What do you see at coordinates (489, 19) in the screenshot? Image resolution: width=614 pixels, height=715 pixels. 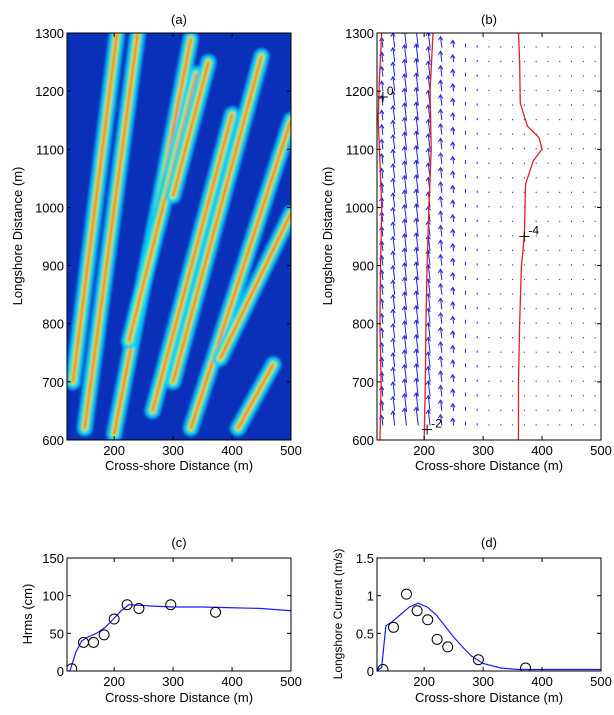 I see `panel-b-title: (b)` at bounding box center [489, 19].